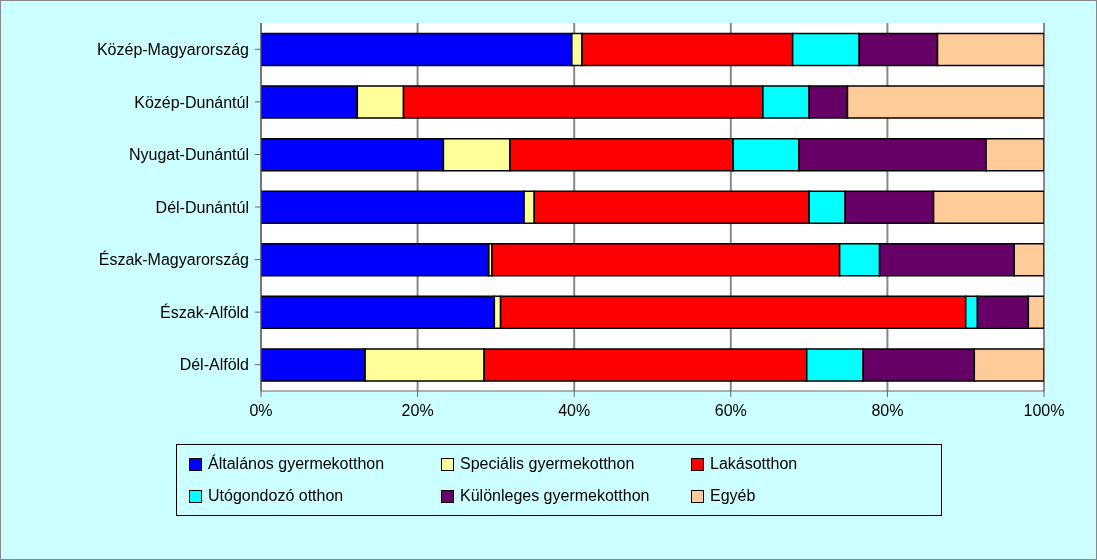 This screenshot has height=560, width=1097. Describe the element at coordinates (1044, 411) in the screenshot. I see `x-tick-label: 100%` at that location.